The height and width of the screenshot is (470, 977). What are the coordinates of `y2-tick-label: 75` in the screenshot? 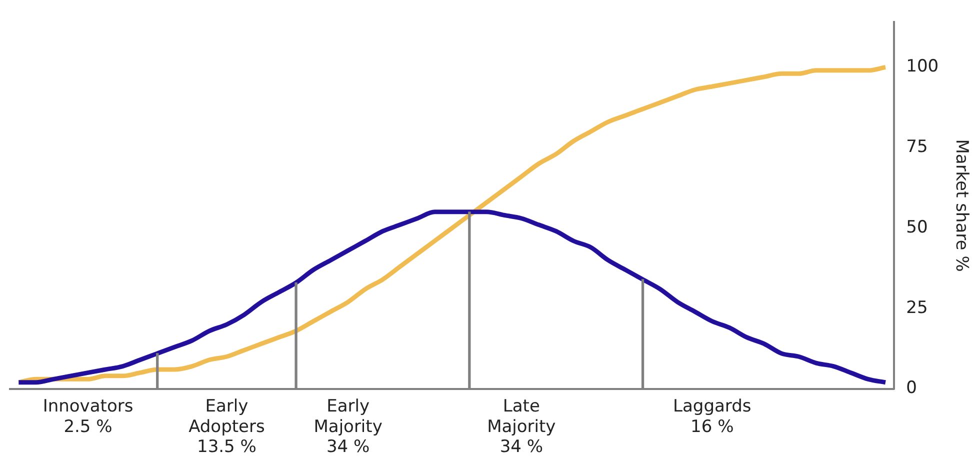 It's located at (917, 147).